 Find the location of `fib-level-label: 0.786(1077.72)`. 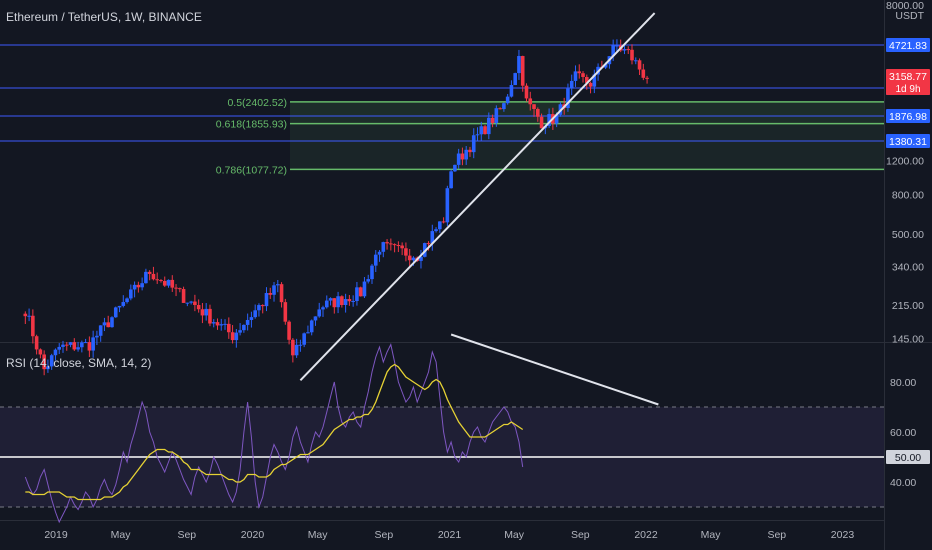

fib-level-label: 0.786(1077.72) is located at coordinates (251, 170).